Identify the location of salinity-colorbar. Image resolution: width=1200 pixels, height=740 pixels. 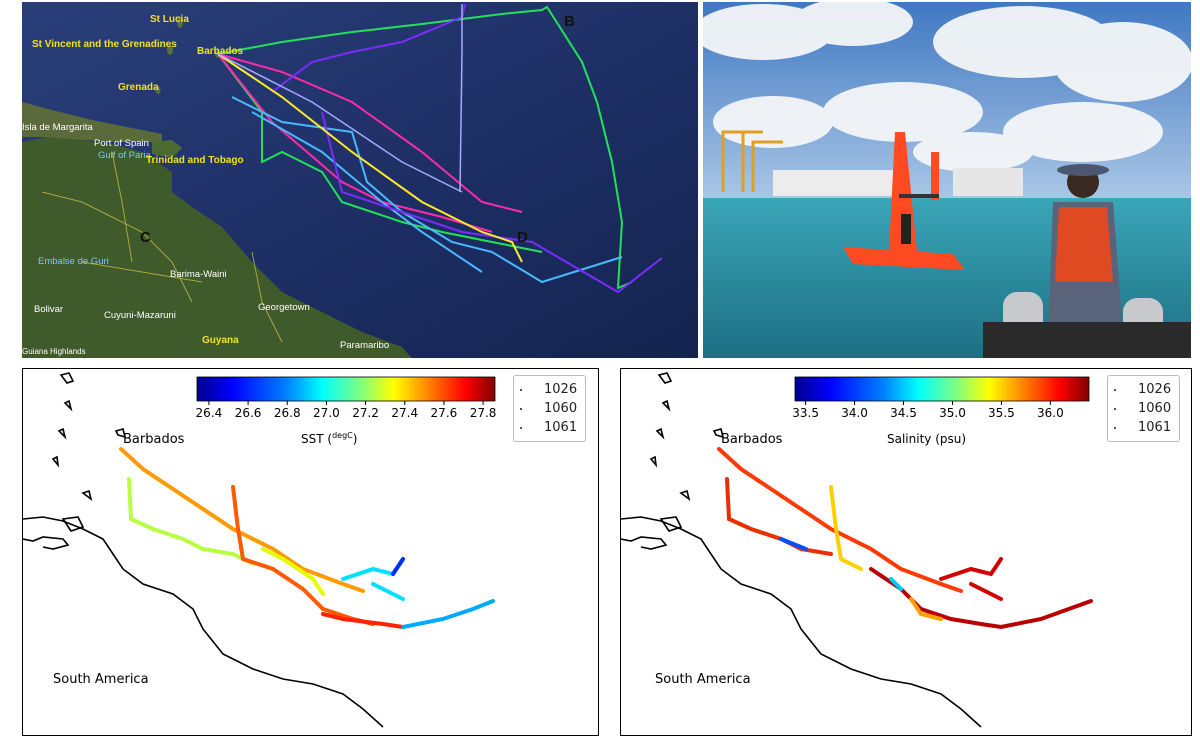
(942, 389).